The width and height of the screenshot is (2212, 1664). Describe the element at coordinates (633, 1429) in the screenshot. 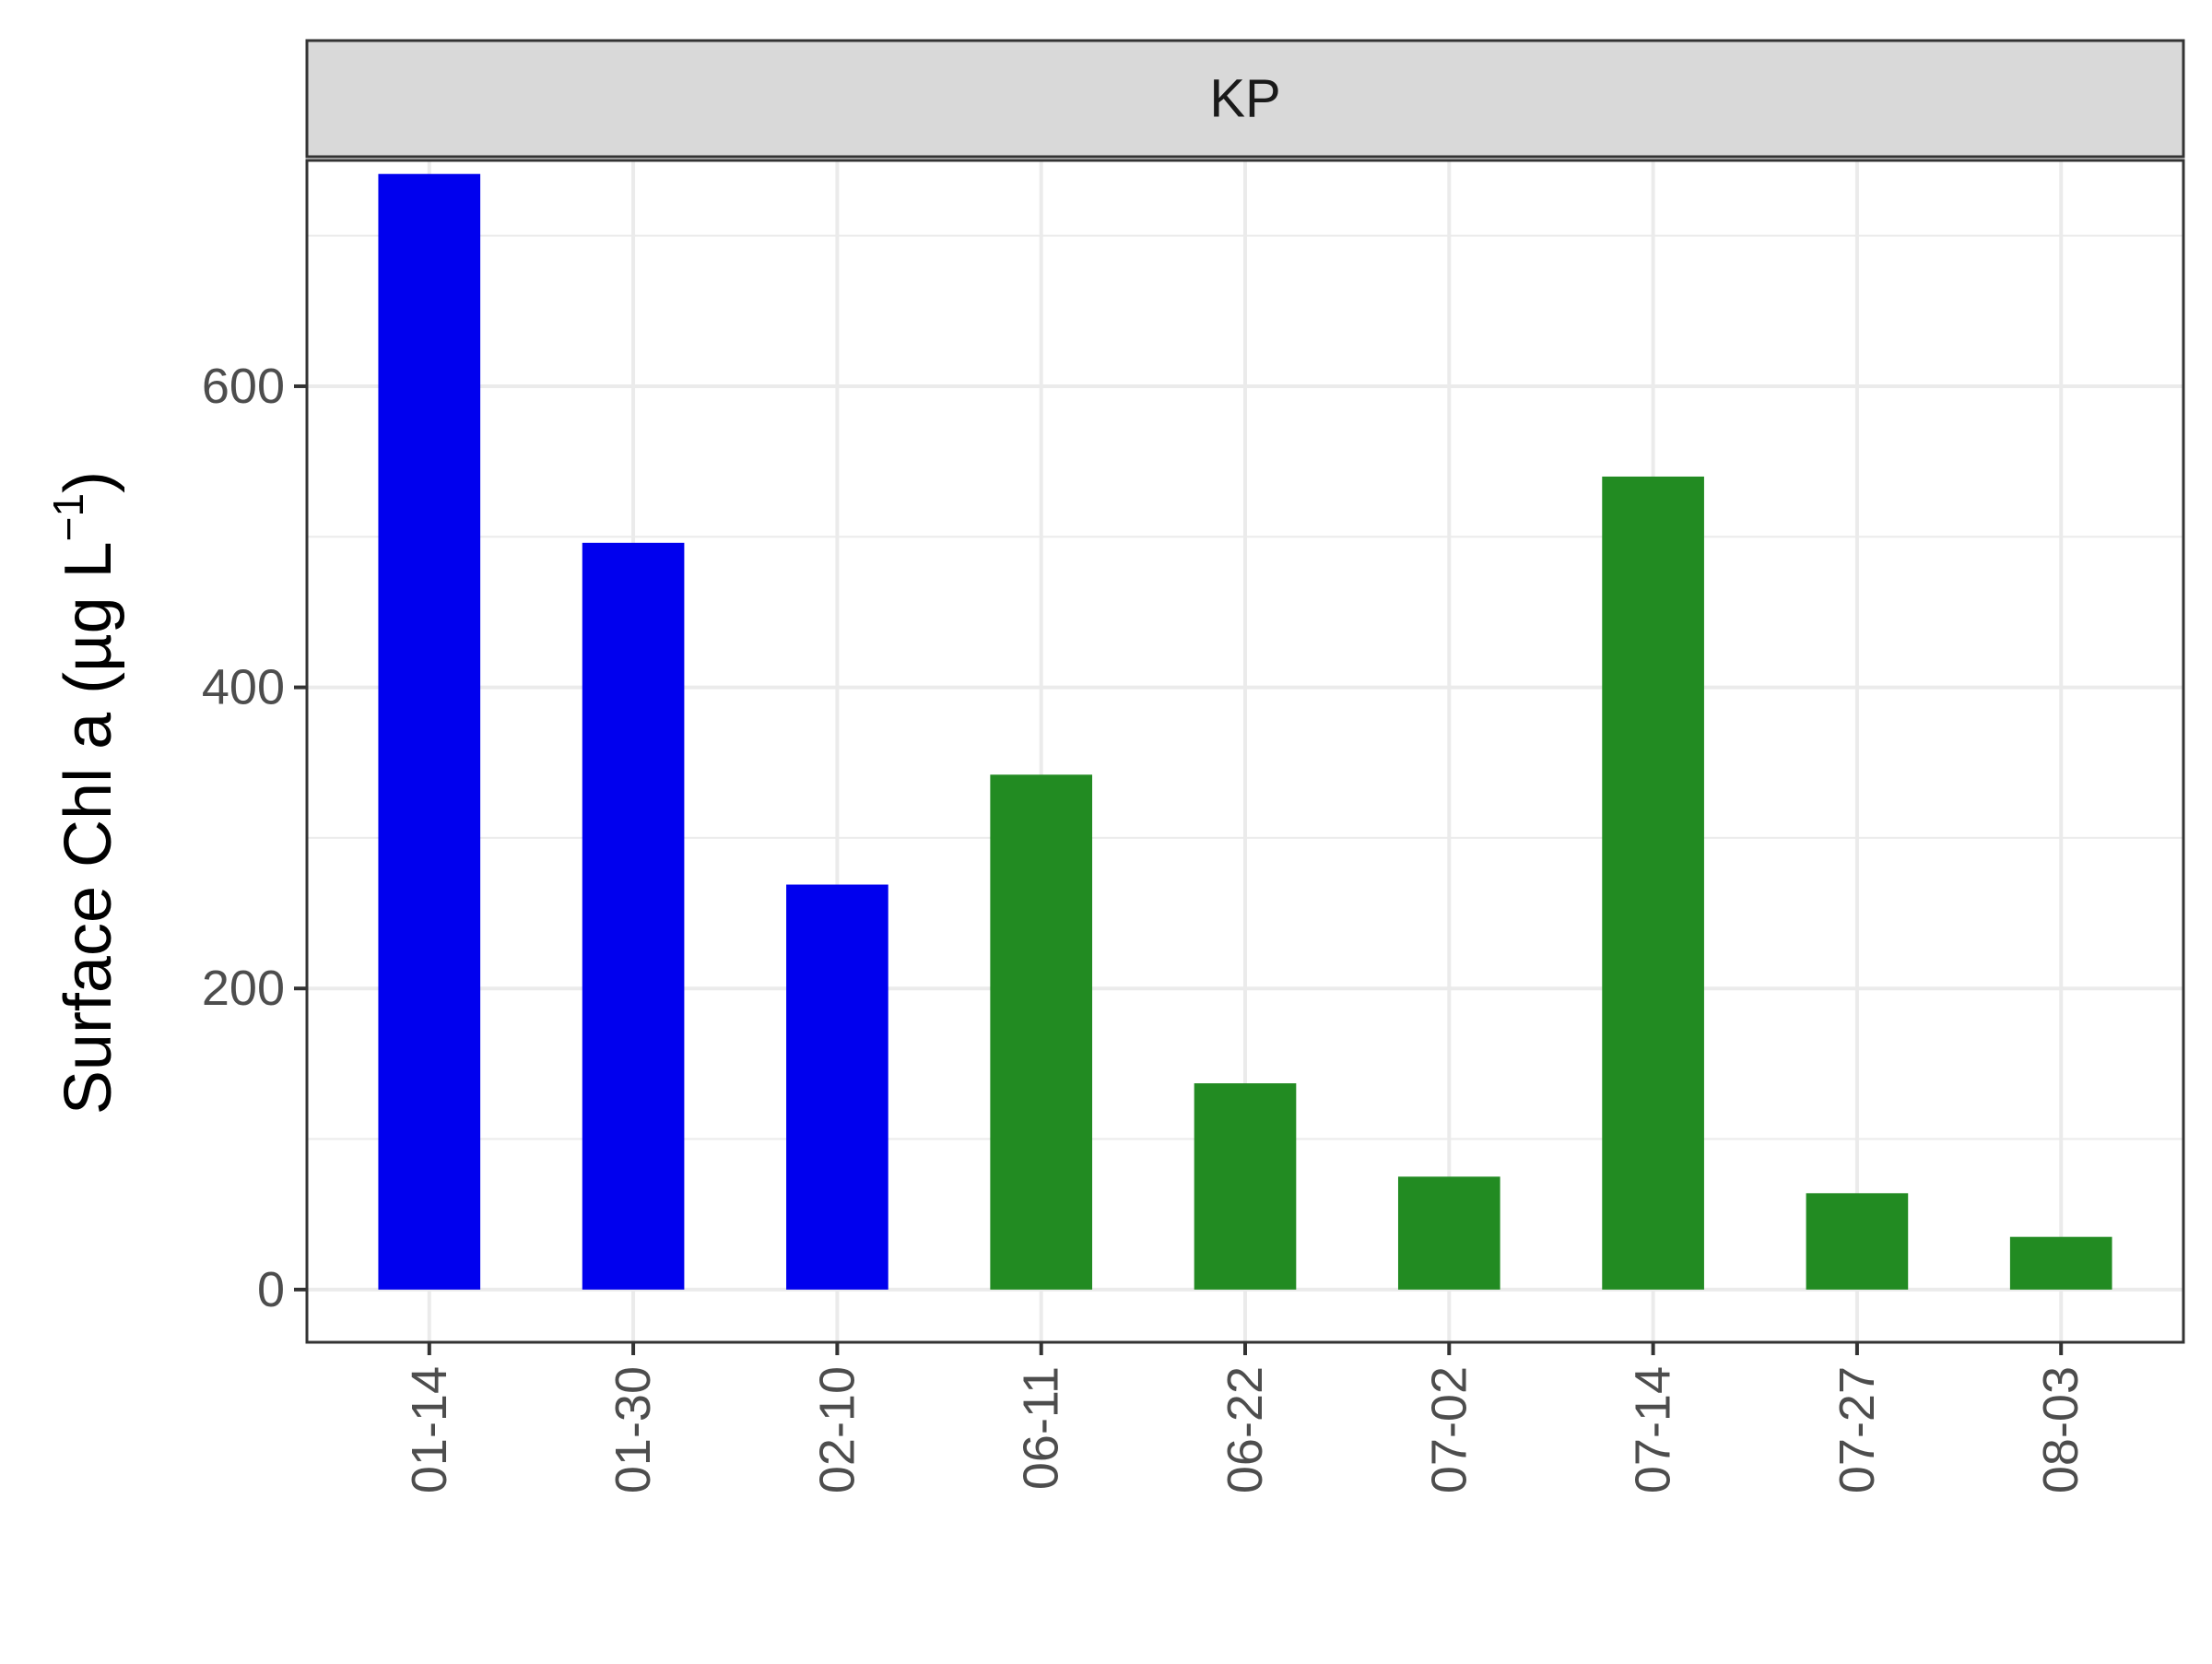

I see `x-tick-label: 01-30` at that location.